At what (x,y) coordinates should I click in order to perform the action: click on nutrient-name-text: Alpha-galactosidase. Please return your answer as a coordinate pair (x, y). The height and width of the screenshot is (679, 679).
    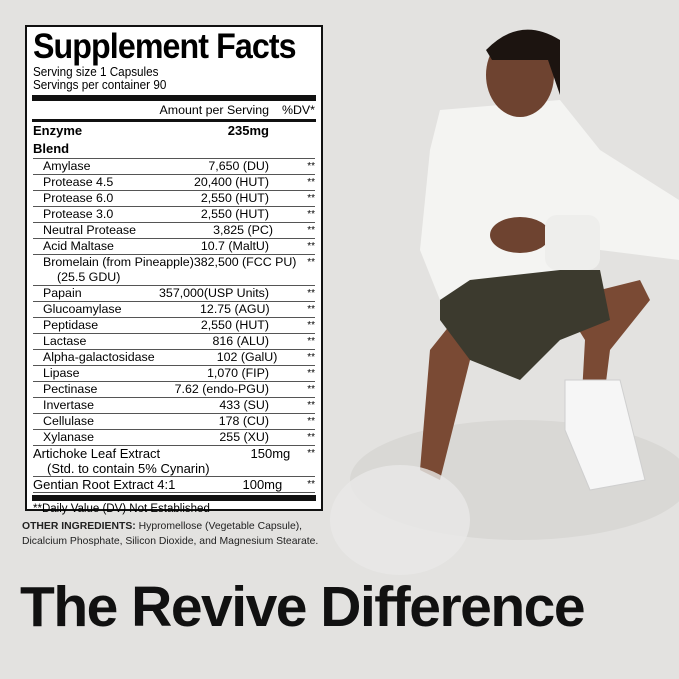
    Looking at the image, I should click on (99, 357).